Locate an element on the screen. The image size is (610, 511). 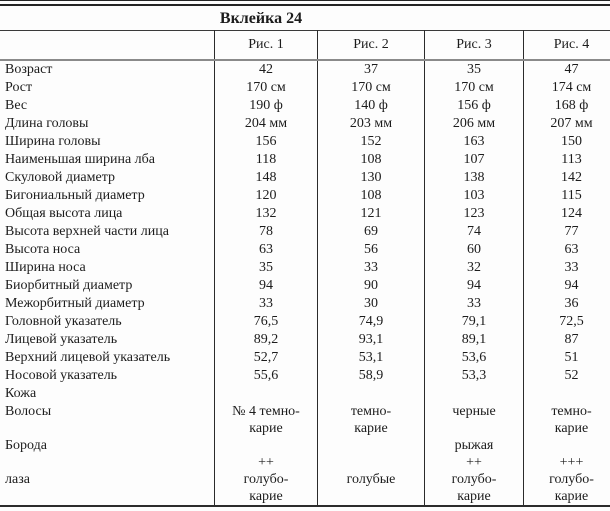
cell-value: 72,5 is located at coordinates (566, 322).